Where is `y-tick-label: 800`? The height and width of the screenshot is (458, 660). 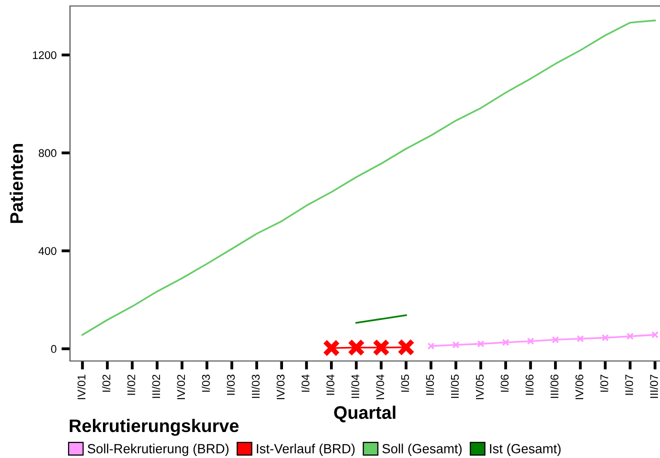 y-tick-label: 800 is located at coordinates (47, 153).